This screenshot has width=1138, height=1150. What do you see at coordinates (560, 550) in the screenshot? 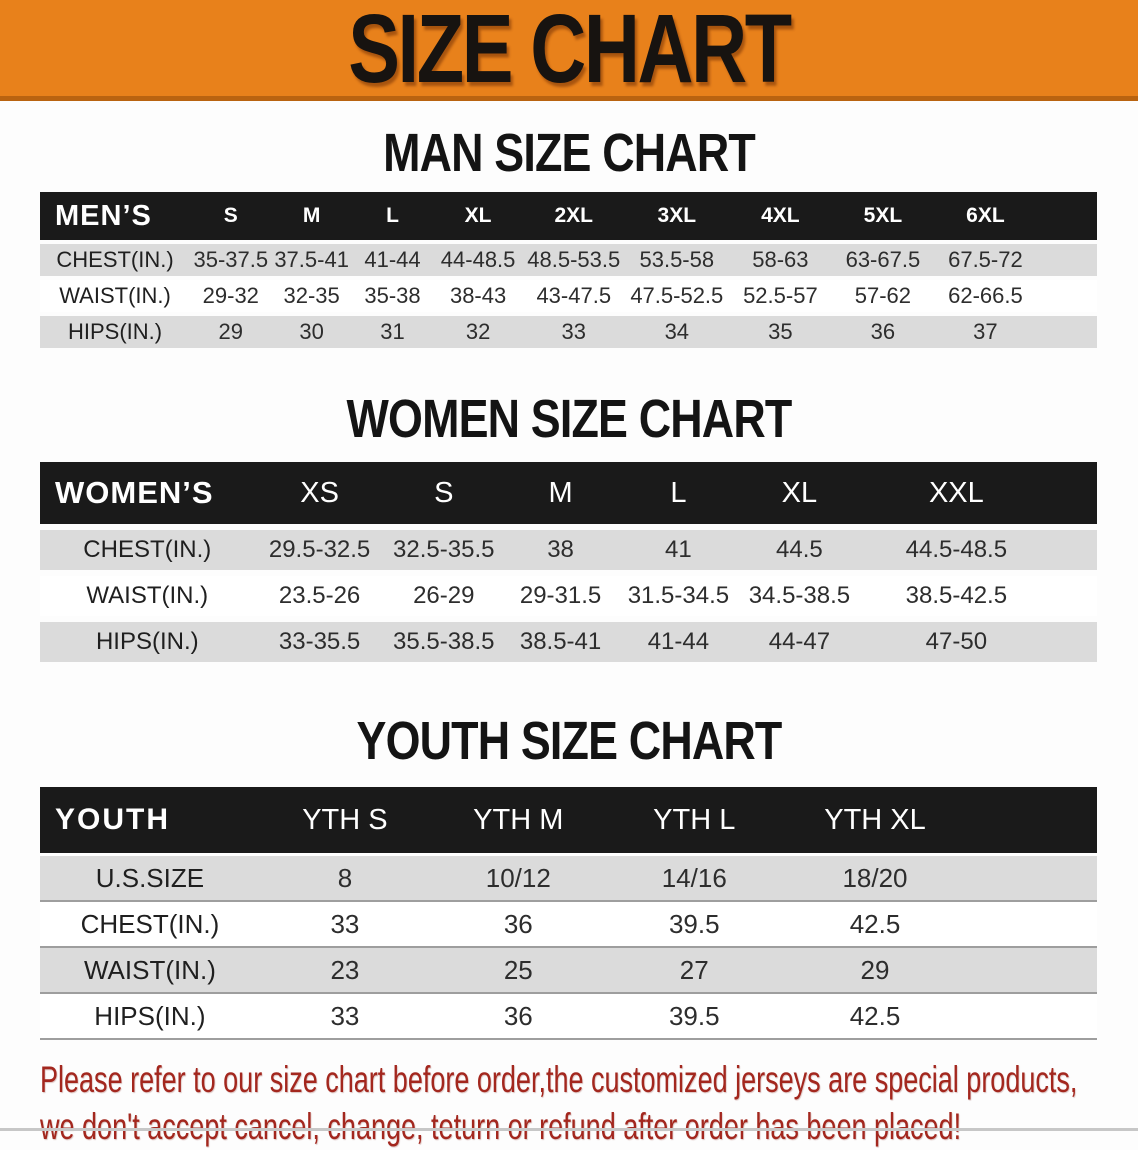
I see `size-value: 38` at bounding box center [560, 550].